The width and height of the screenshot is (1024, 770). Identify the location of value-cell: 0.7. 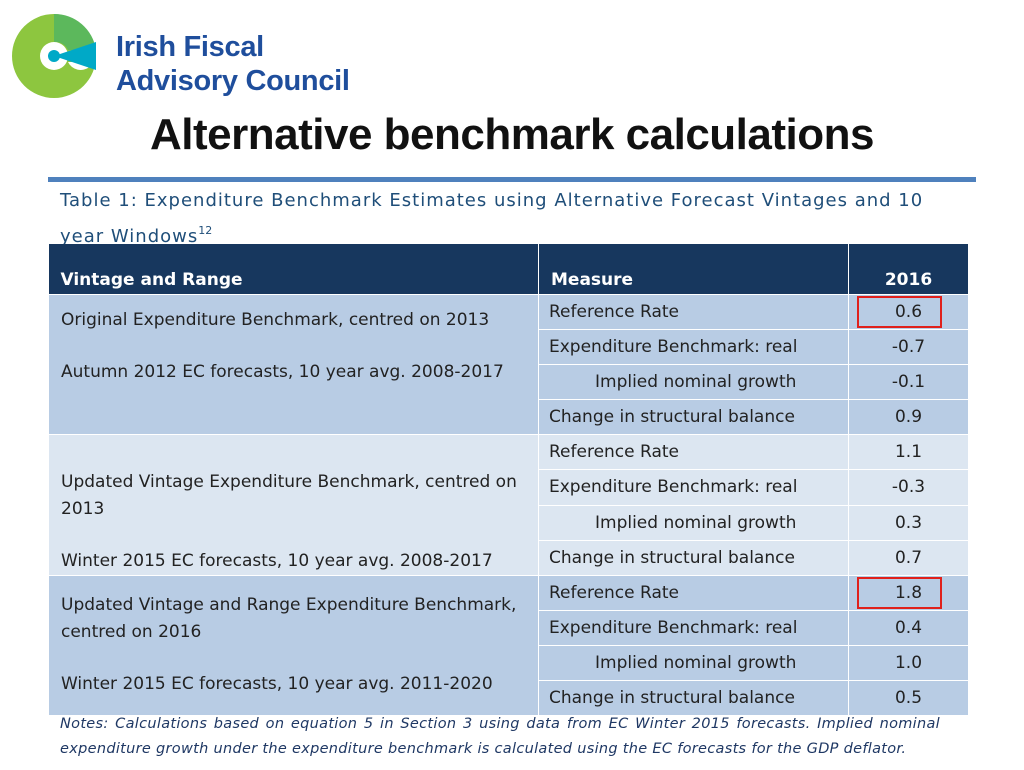
(908, 558).